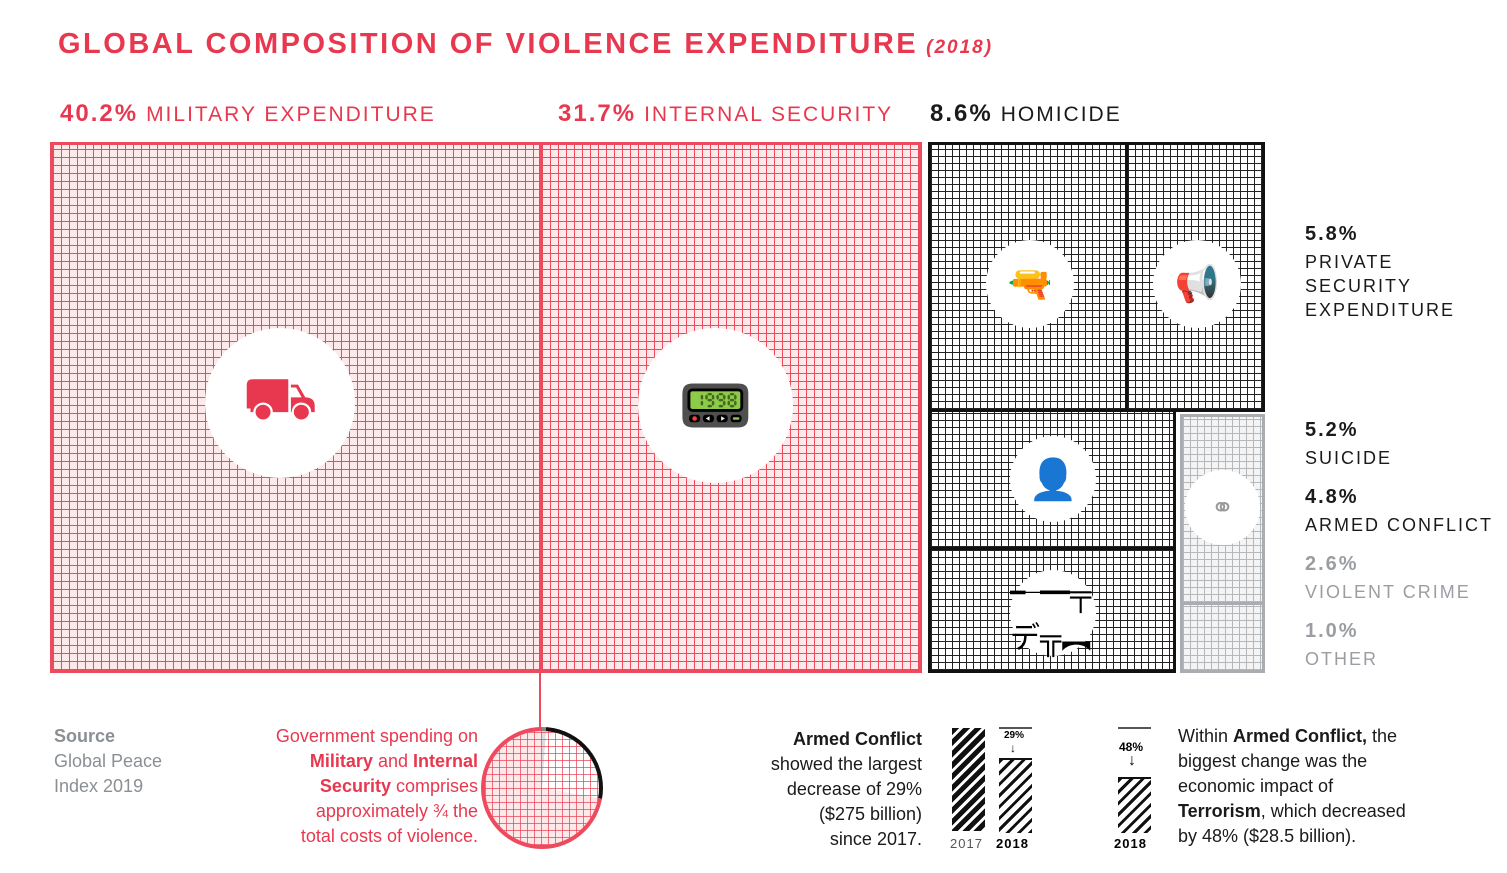 This screenshot has width=1507, height=873. Describe the element at coordinates (1219, 811) in the screenshot. I see `terror-note-l4a: Terrorism` at that location.